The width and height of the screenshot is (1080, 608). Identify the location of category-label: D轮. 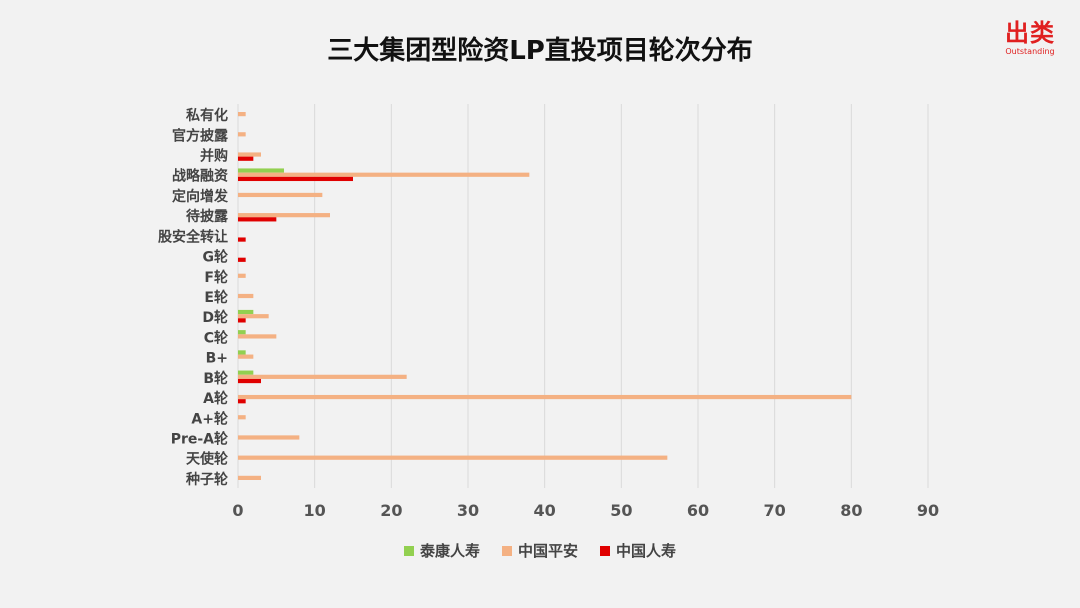
(215, 317).